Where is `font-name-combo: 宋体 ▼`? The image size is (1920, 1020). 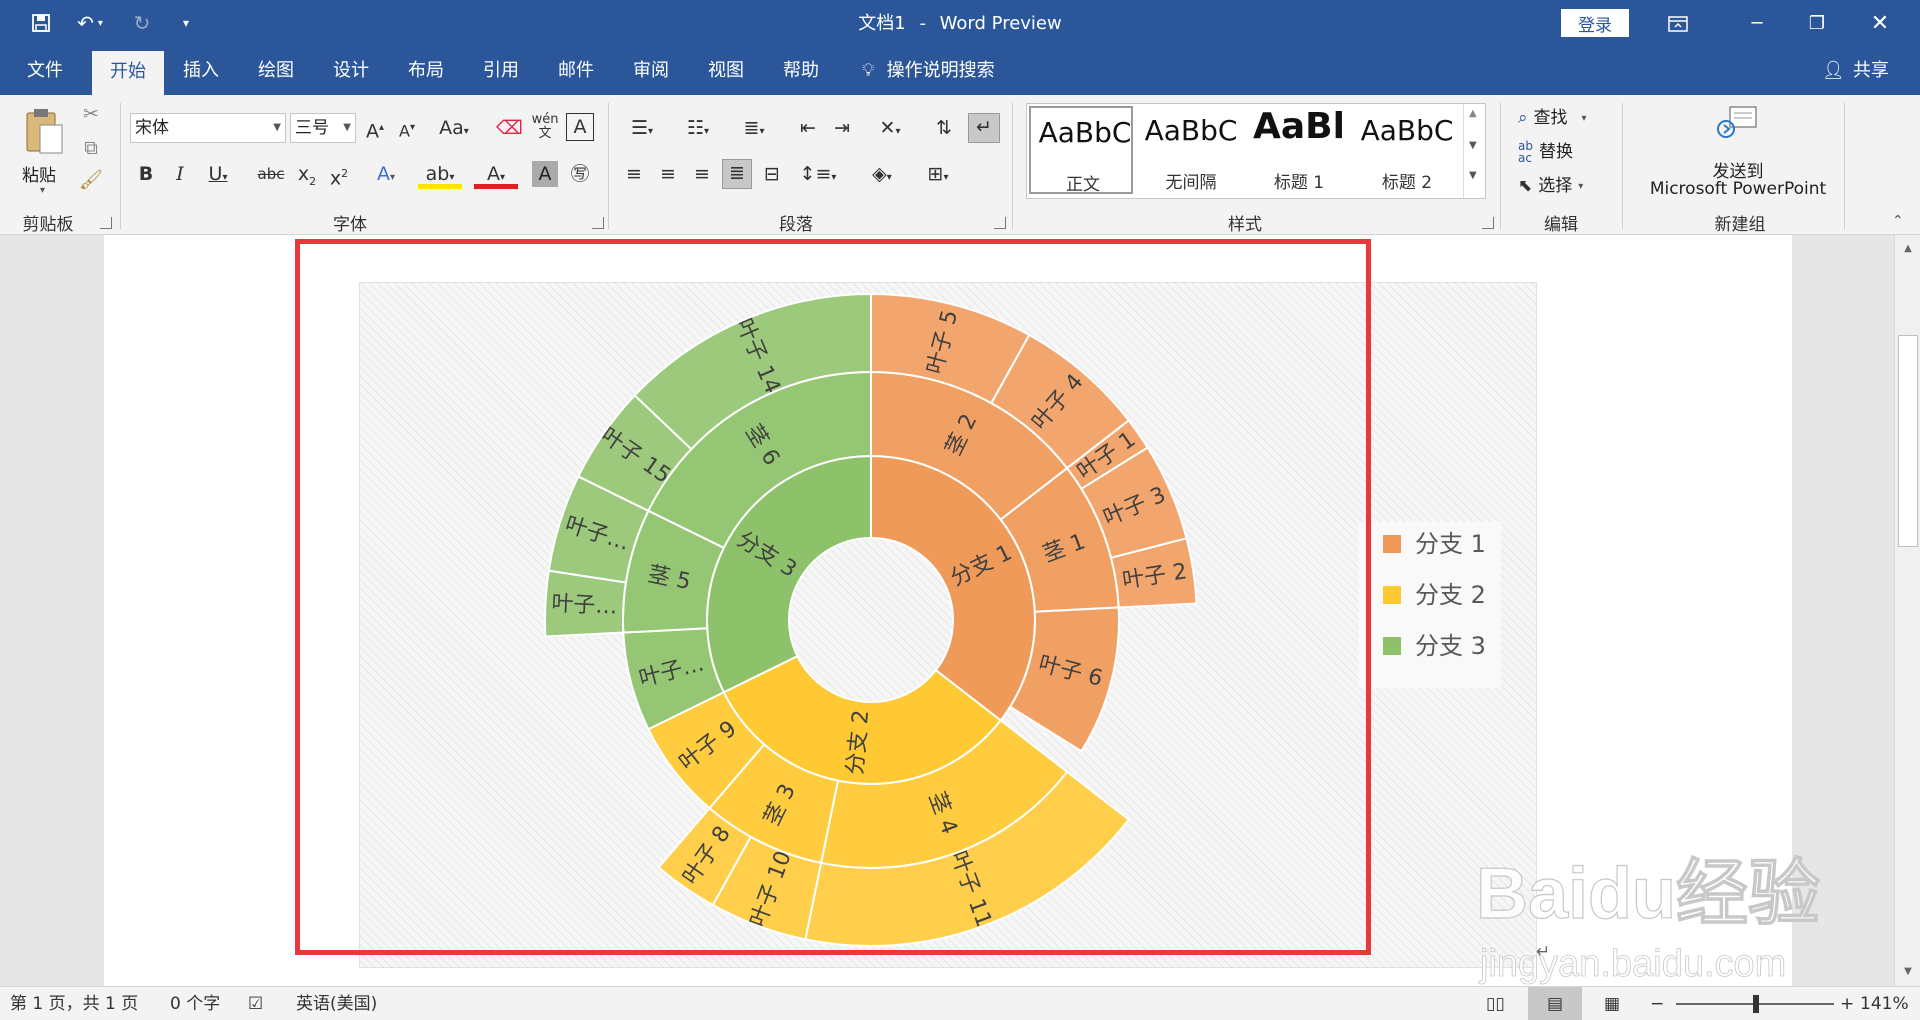
font-name-combo: 宋体 ▼ is located at coordinates (208, 128).